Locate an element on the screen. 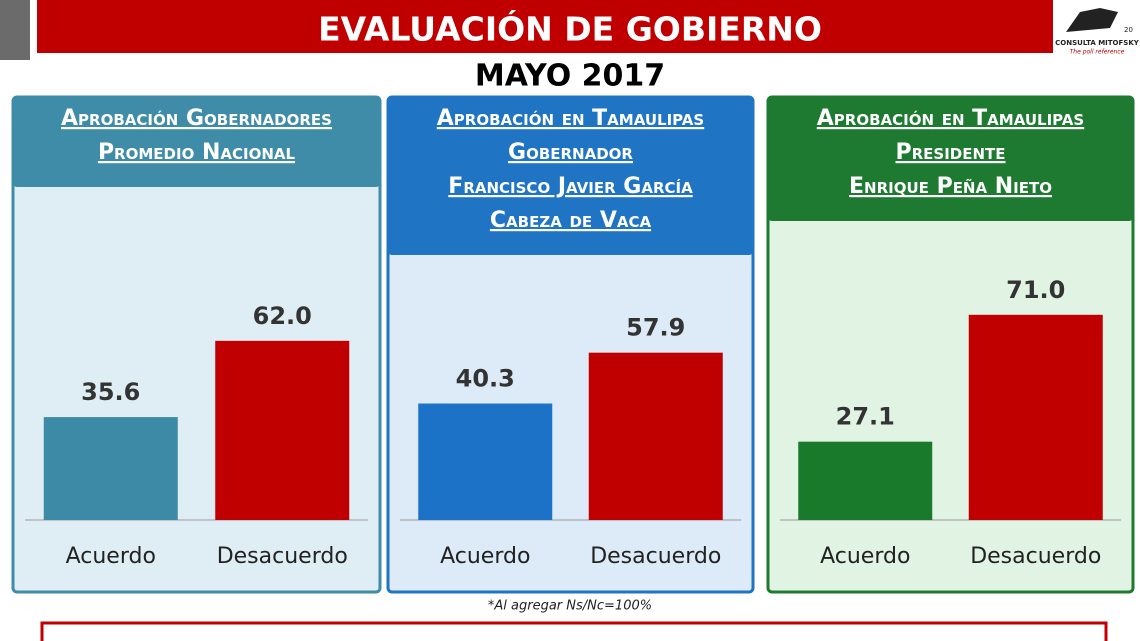 Image resolution: width=1140 pixels, height=641 pixels. panel-title: Promedio Nacional is located at coordinates (197, 152).